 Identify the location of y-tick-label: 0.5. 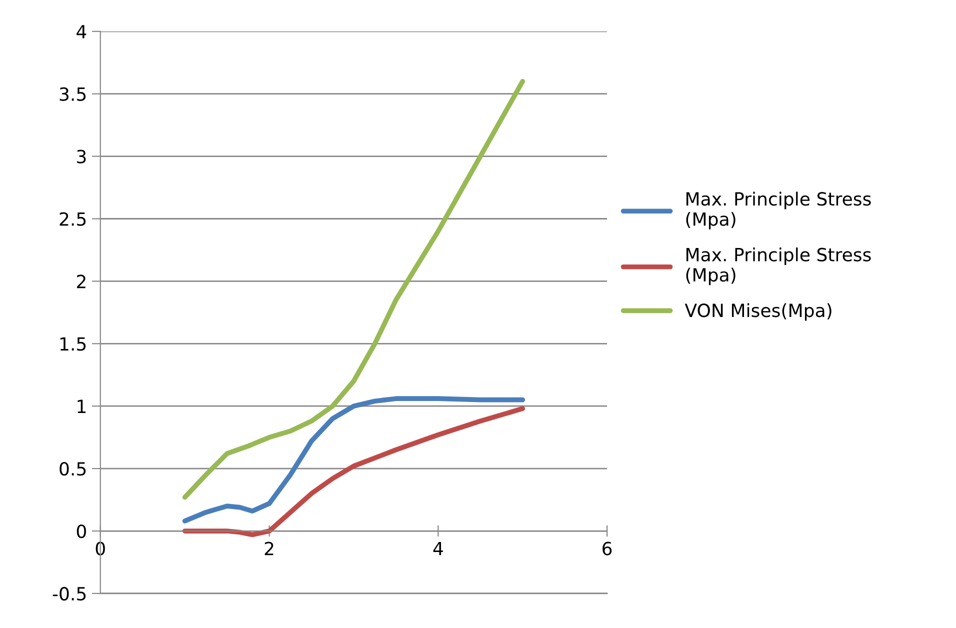
(73, 469).